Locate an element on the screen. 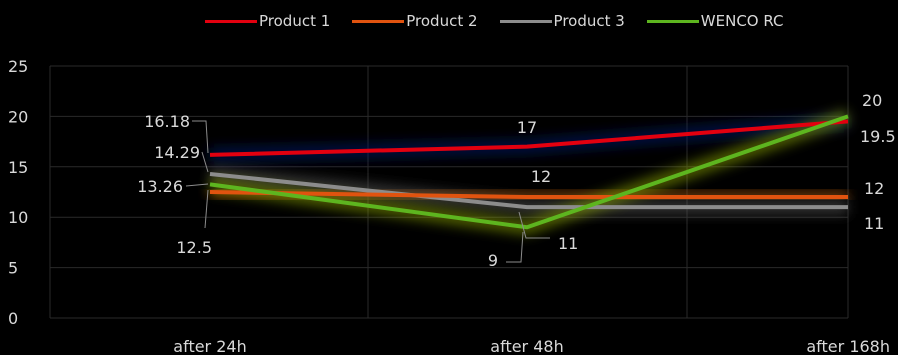 Image resolution: width=898 pixels, height=355 pixels. legend-label-wenco-rc: WENCO RC is located at coordinates (742, 21).